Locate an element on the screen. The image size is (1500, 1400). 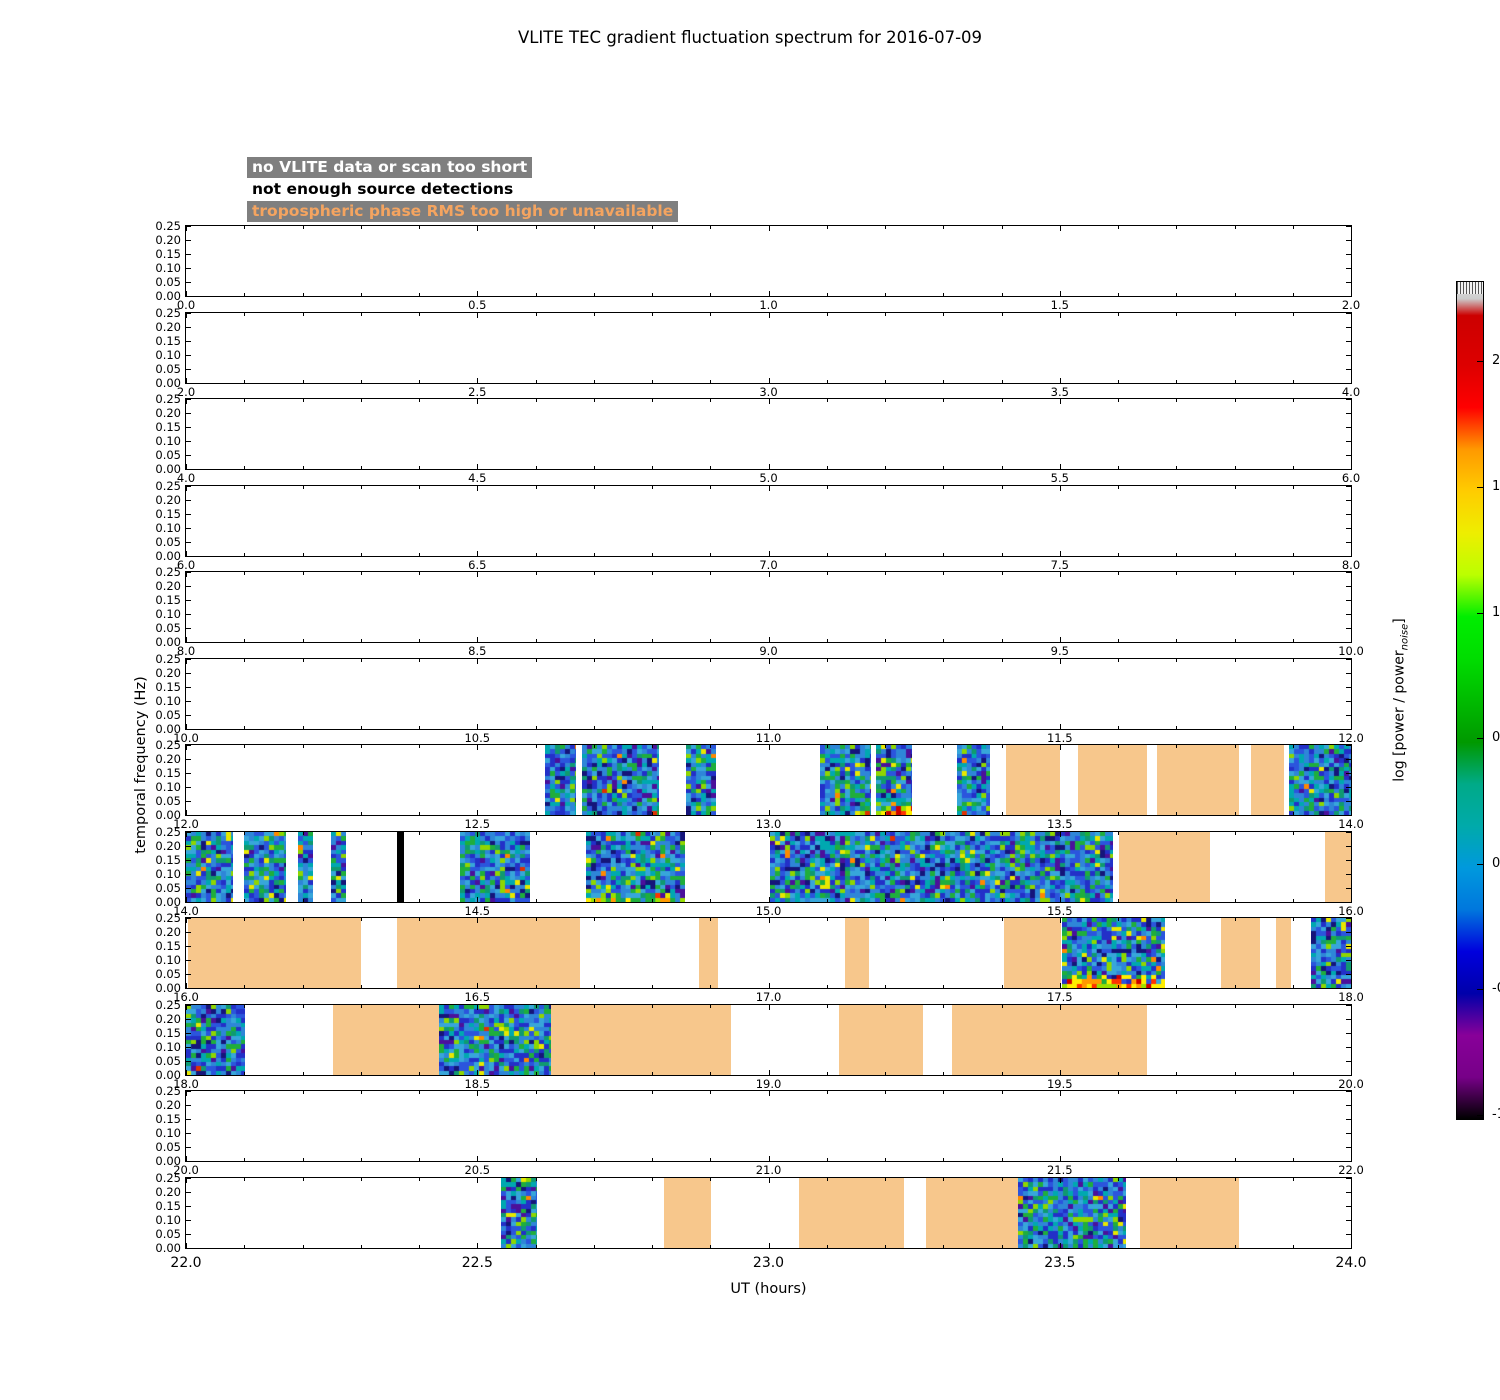
x-tick-label: 2.0 is located at coordinates (186, 392).